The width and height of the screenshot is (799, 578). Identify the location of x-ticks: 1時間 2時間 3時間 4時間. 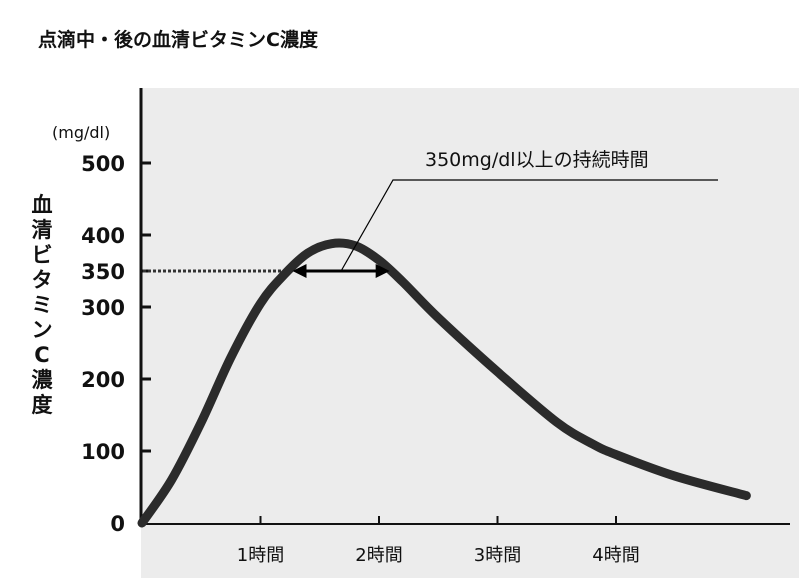
(438, 541).